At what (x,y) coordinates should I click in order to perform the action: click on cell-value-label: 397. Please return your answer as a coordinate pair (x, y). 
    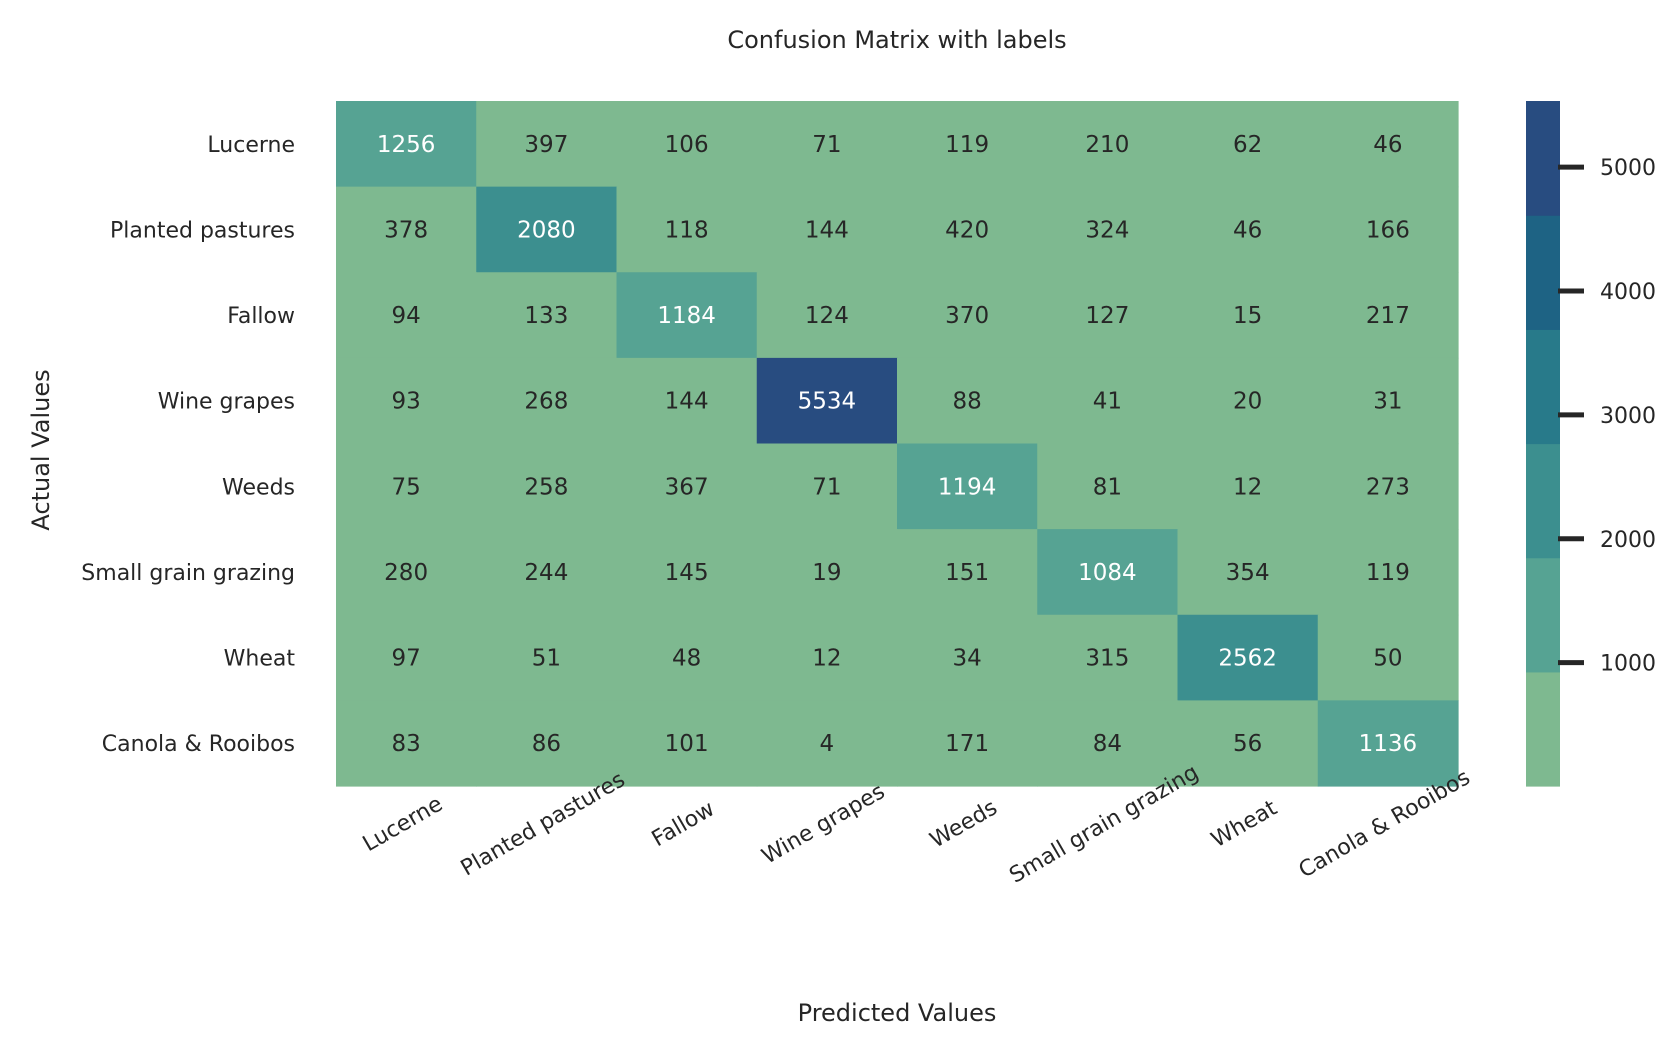
    Looking at the image, I should click on (546, 145).